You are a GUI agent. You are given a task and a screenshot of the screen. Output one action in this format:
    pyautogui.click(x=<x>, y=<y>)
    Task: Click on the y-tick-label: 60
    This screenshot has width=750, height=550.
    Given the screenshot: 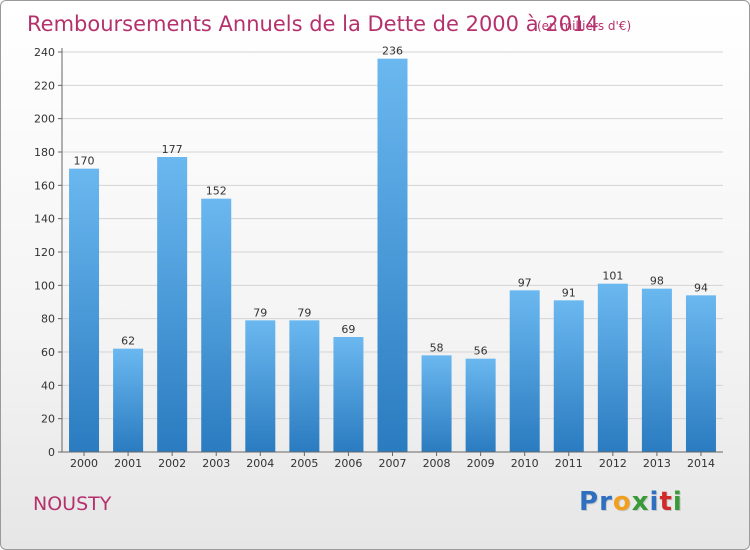 What is the action you would take?
    pyautogui.click(x=48, y=352)
    